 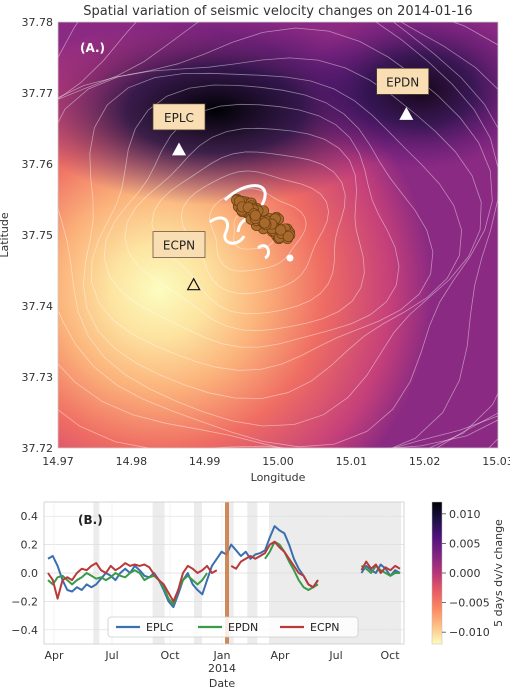 What do you see at coordinates (437, 573) in the screenshot?
I see `colorbar-gradient` at bounding box center [437, 573].